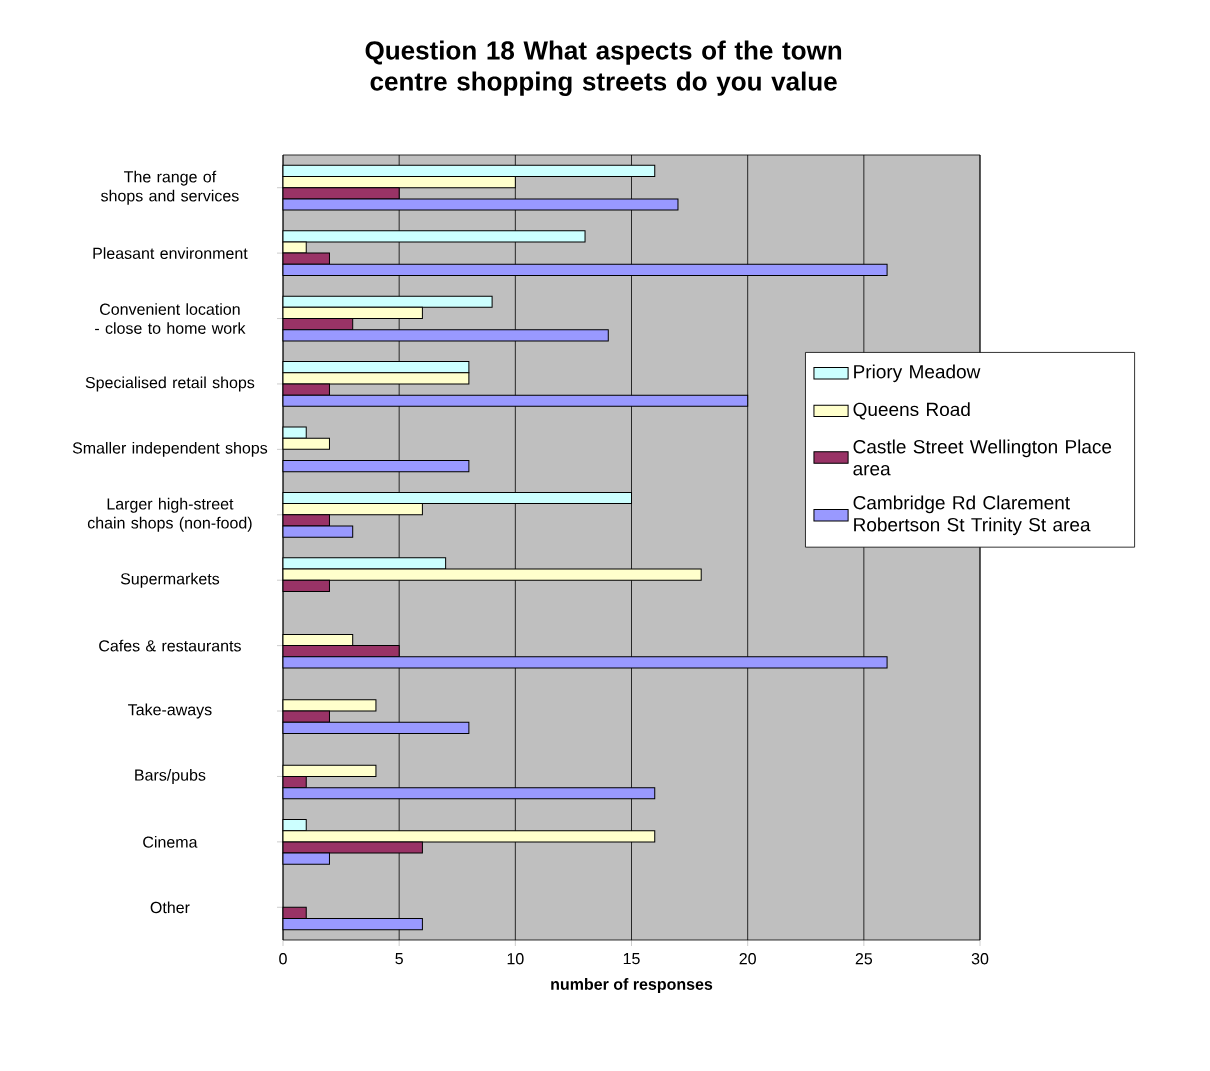  I want to click on y-tick-label: Pleasant environment, so click(170, 253).